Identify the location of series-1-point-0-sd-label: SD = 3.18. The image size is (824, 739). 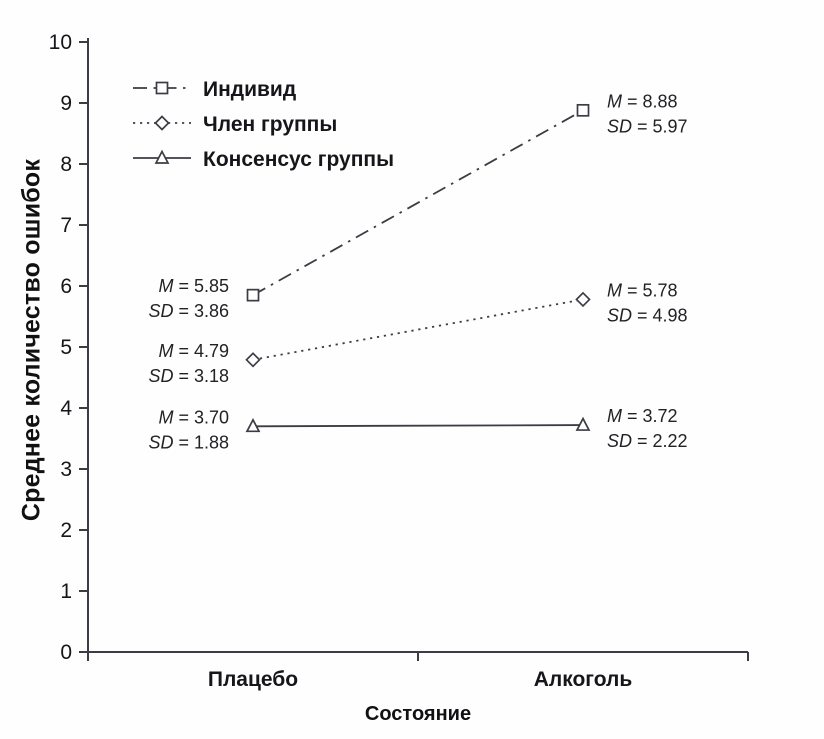
(188, 376).